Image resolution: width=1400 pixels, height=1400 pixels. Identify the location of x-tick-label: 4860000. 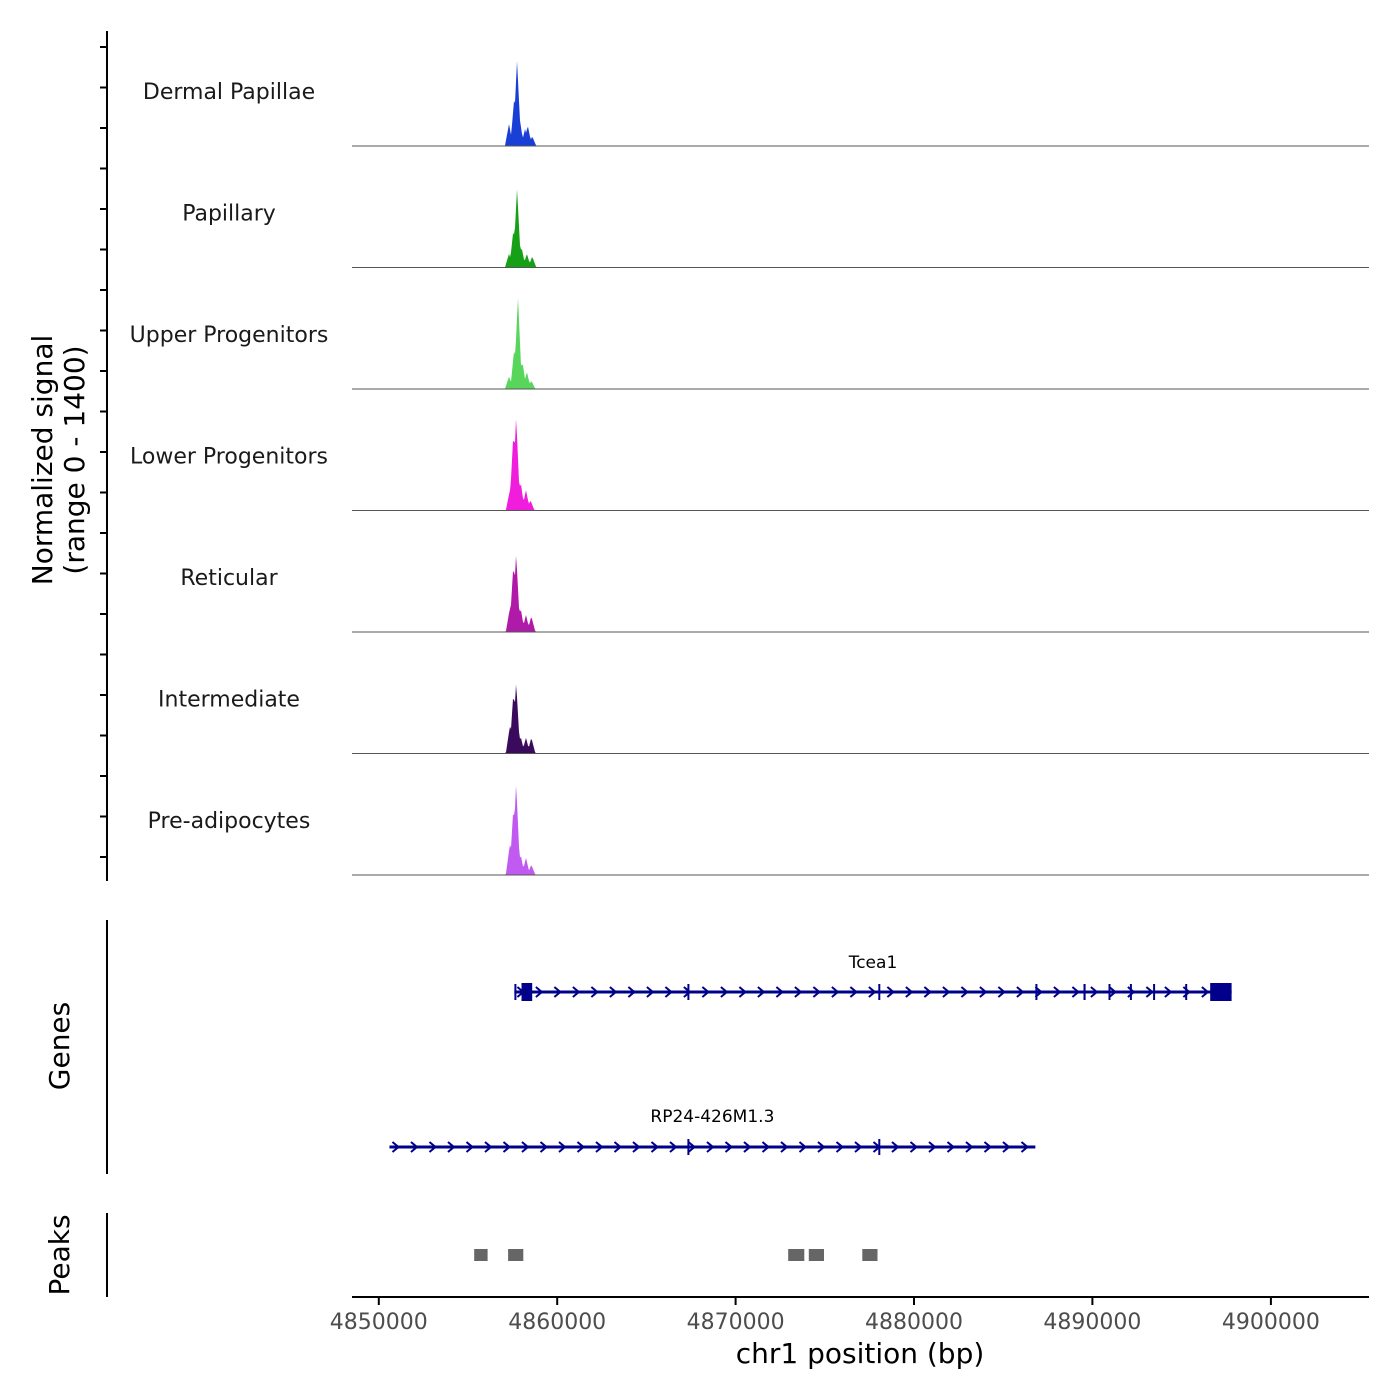
(557, 1322).